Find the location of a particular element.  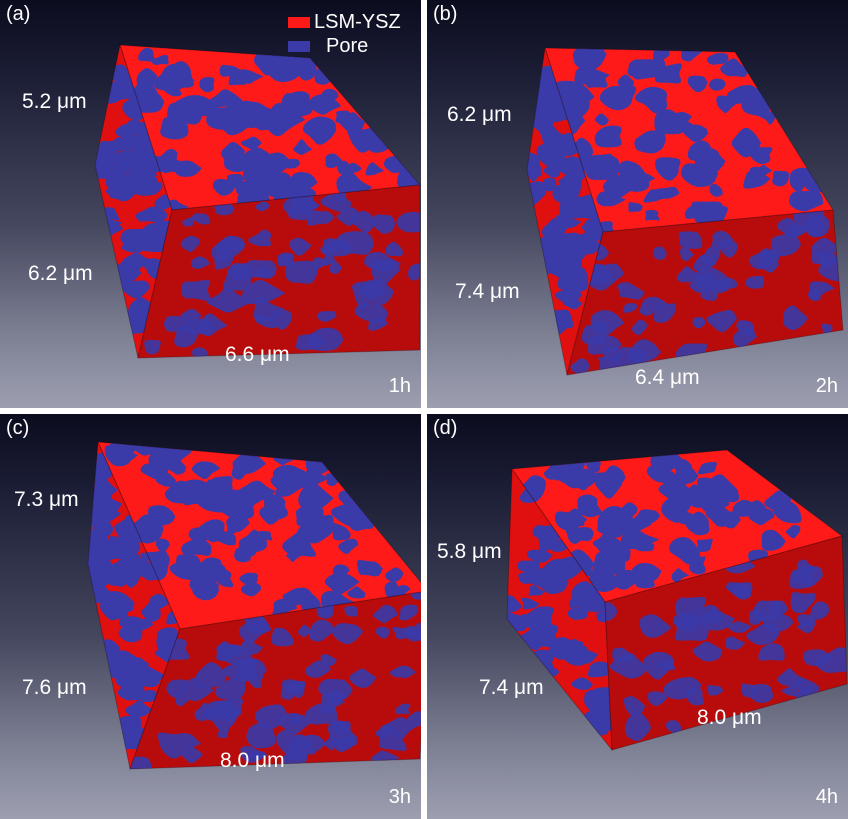

legend-item-lsm-ysz: LSM-YSZ is located at coordinates (344, 22).